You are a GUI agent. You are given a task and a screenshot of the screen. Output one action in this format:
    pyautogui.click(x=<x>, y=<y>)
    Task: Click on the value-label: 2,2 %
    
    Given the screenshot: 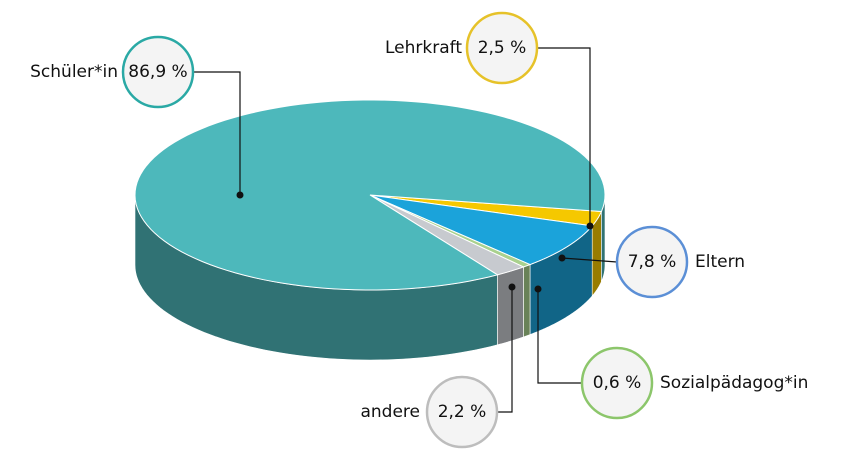 What is the action you would take?
    pyautogui.click(x=462, y=412)
    